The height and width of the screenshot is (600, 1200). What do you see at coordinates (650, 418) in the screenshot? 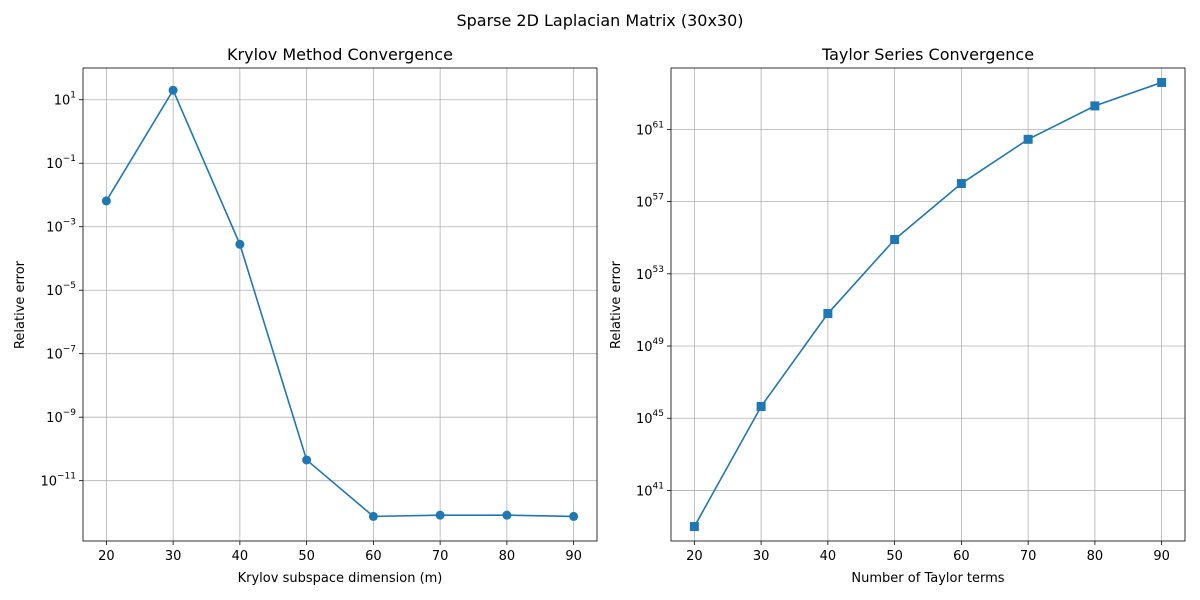
I see `taylor-y-tick-label: 1045` at bounding box center [650, 418].